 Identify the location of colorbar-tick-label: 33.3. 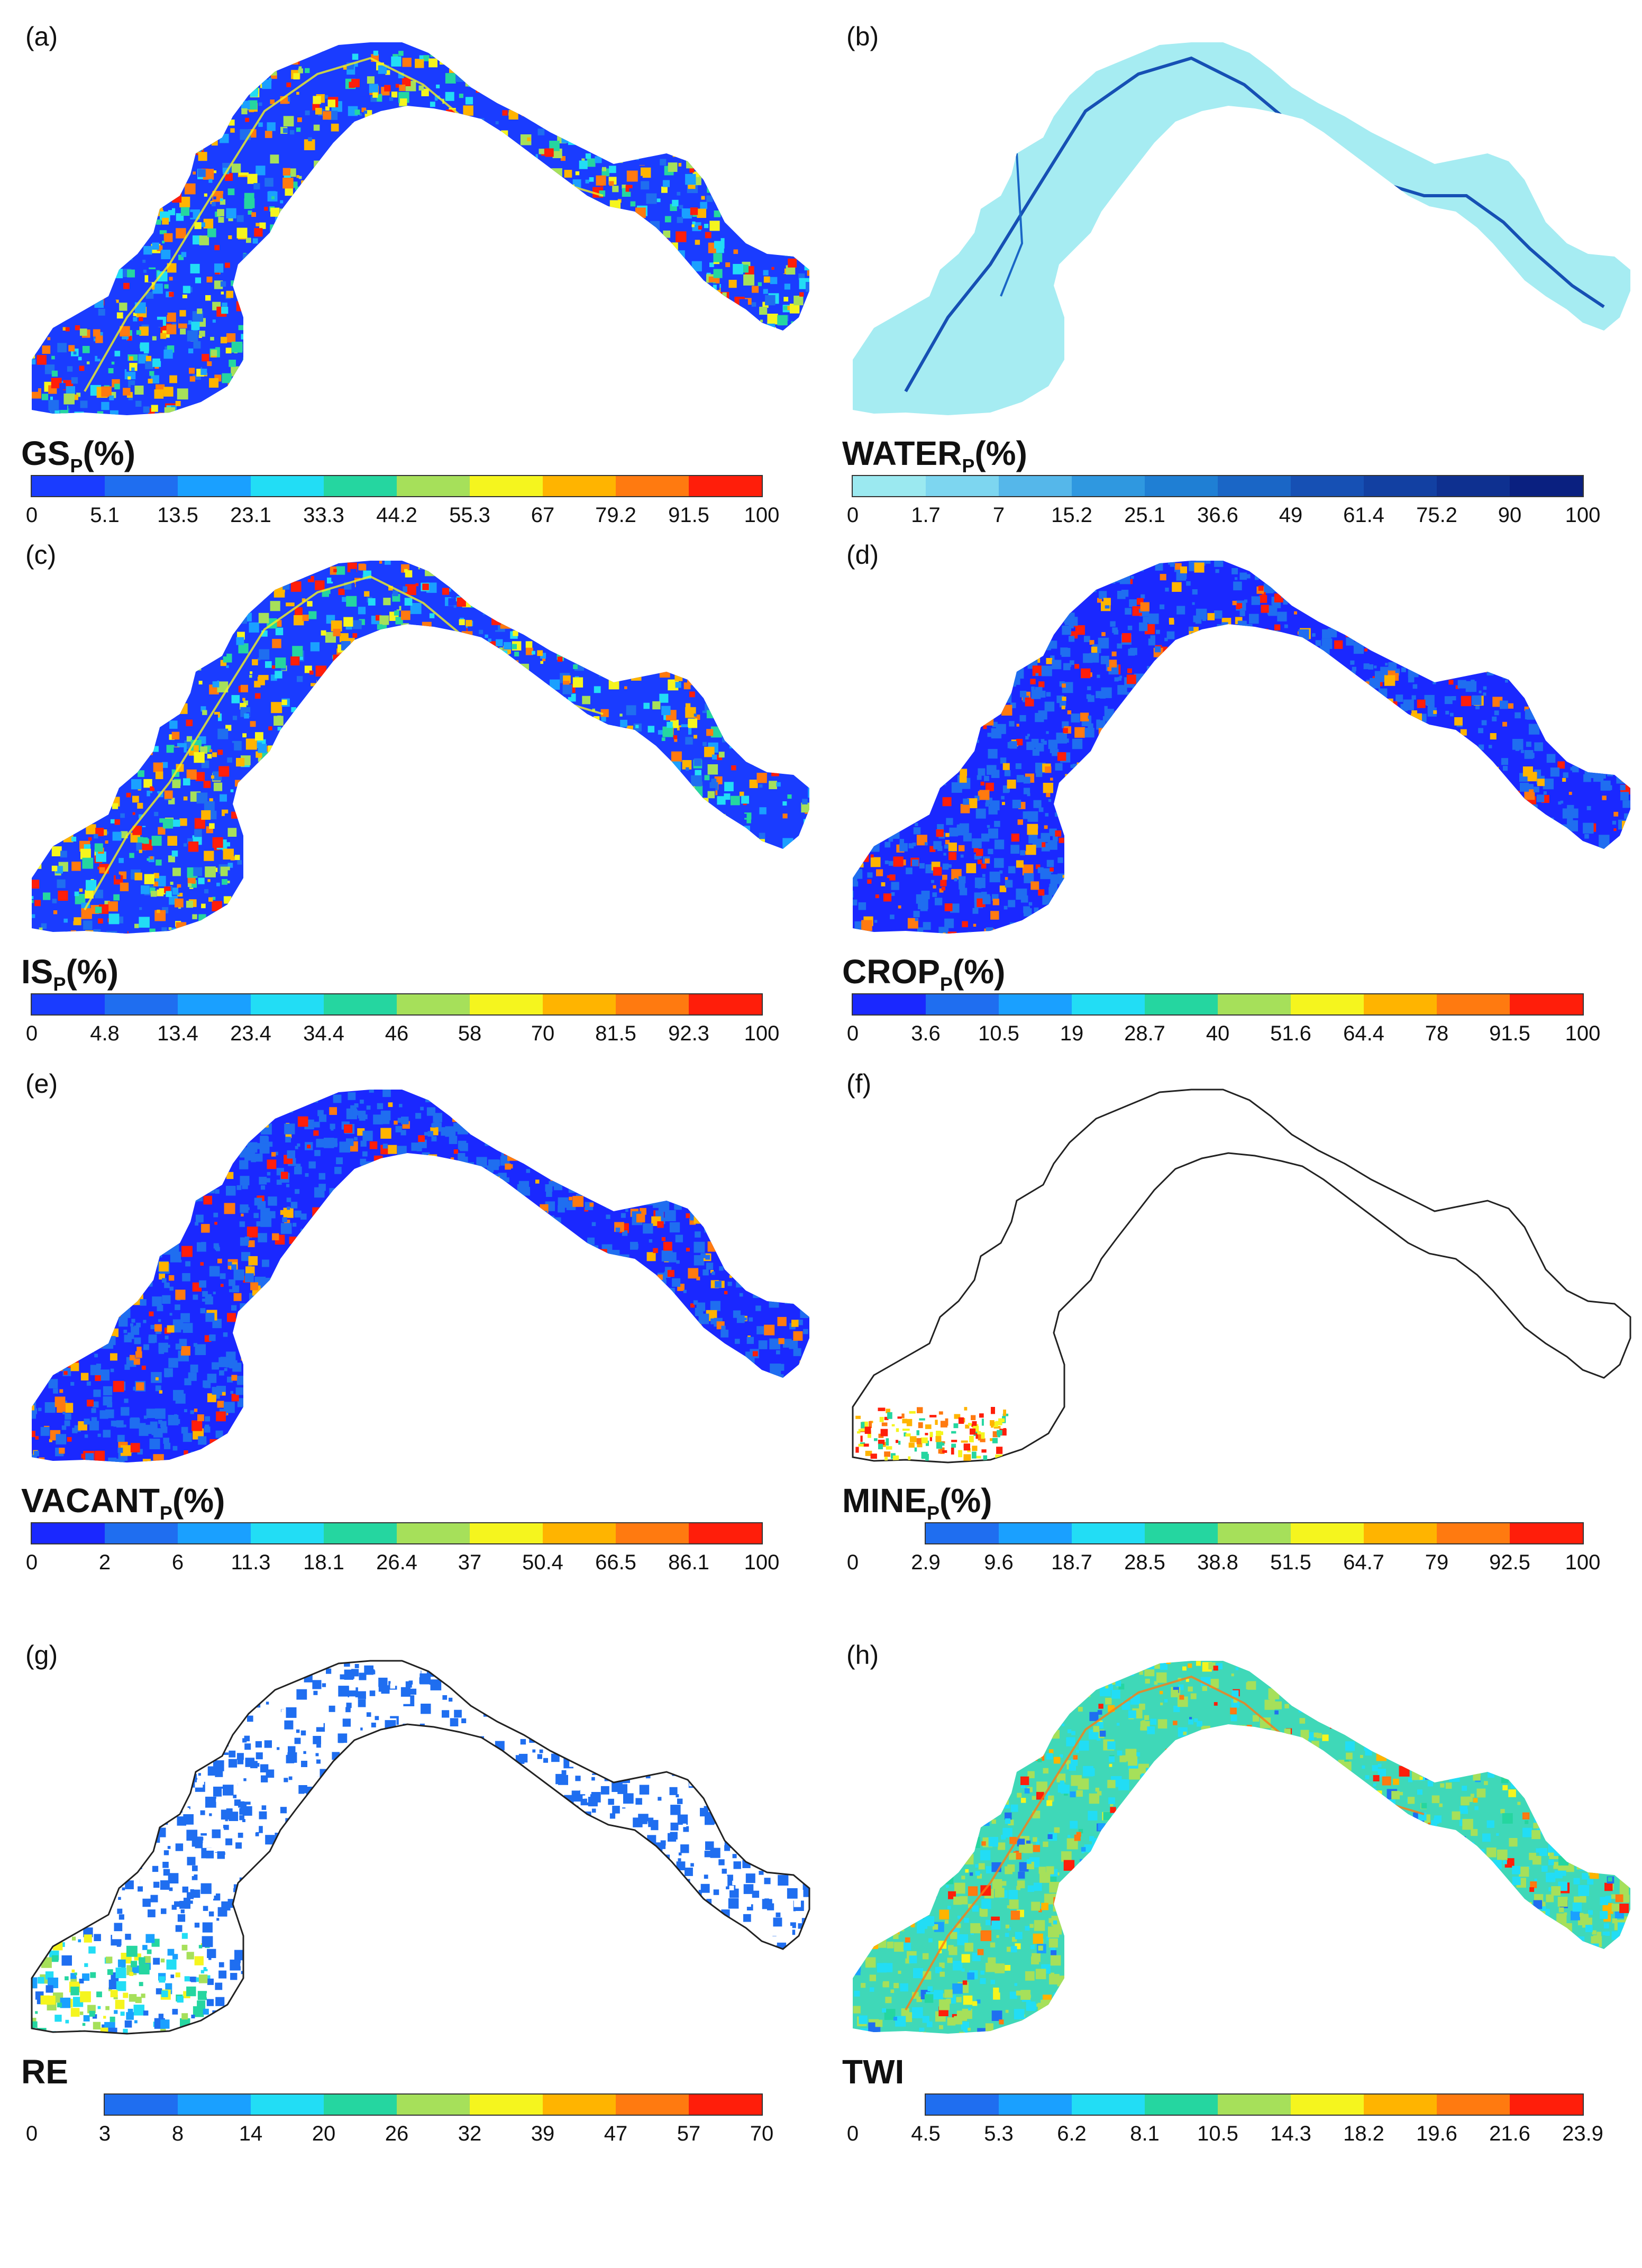
(323, 515).